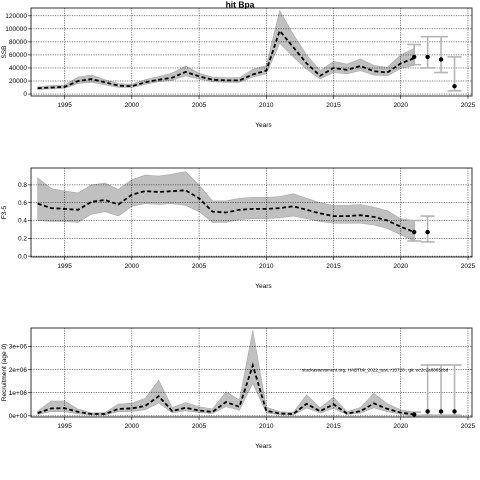 The width and height of the screenshot is (480, 480). I want to click on y-tick-label: 0.2, so click(22, 239).